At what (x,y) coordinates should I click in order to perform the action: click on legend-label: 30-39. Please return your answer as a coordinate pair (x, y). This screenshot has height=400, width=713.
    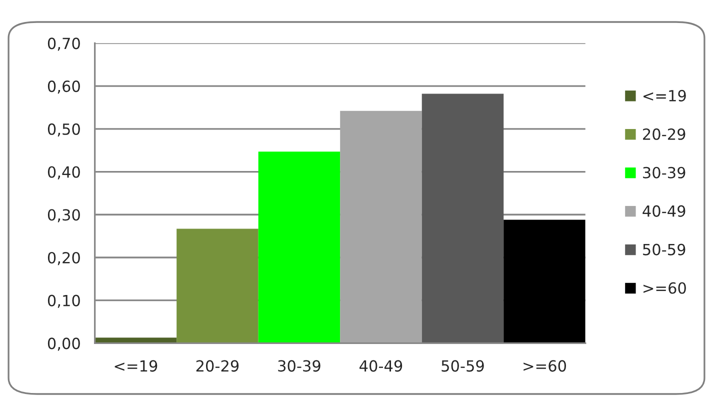
    Looking at the image, I should click on (664, 172).